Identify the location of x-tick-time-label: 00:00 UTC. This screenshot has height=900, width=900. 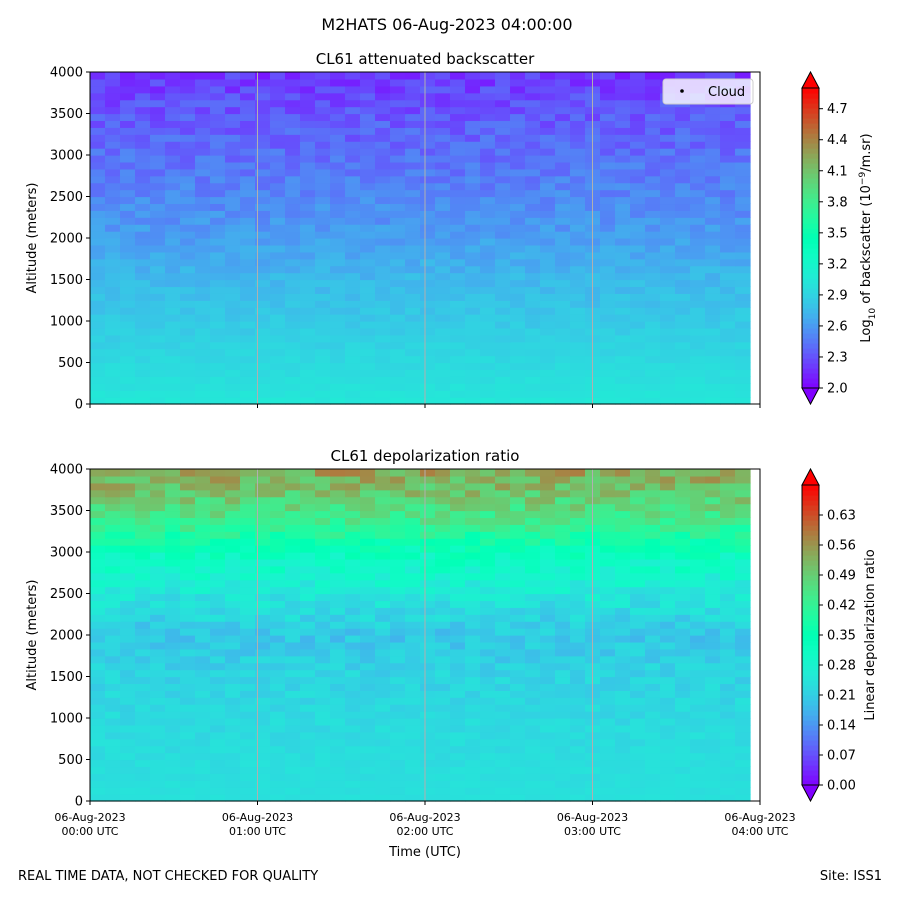
(89, 831).